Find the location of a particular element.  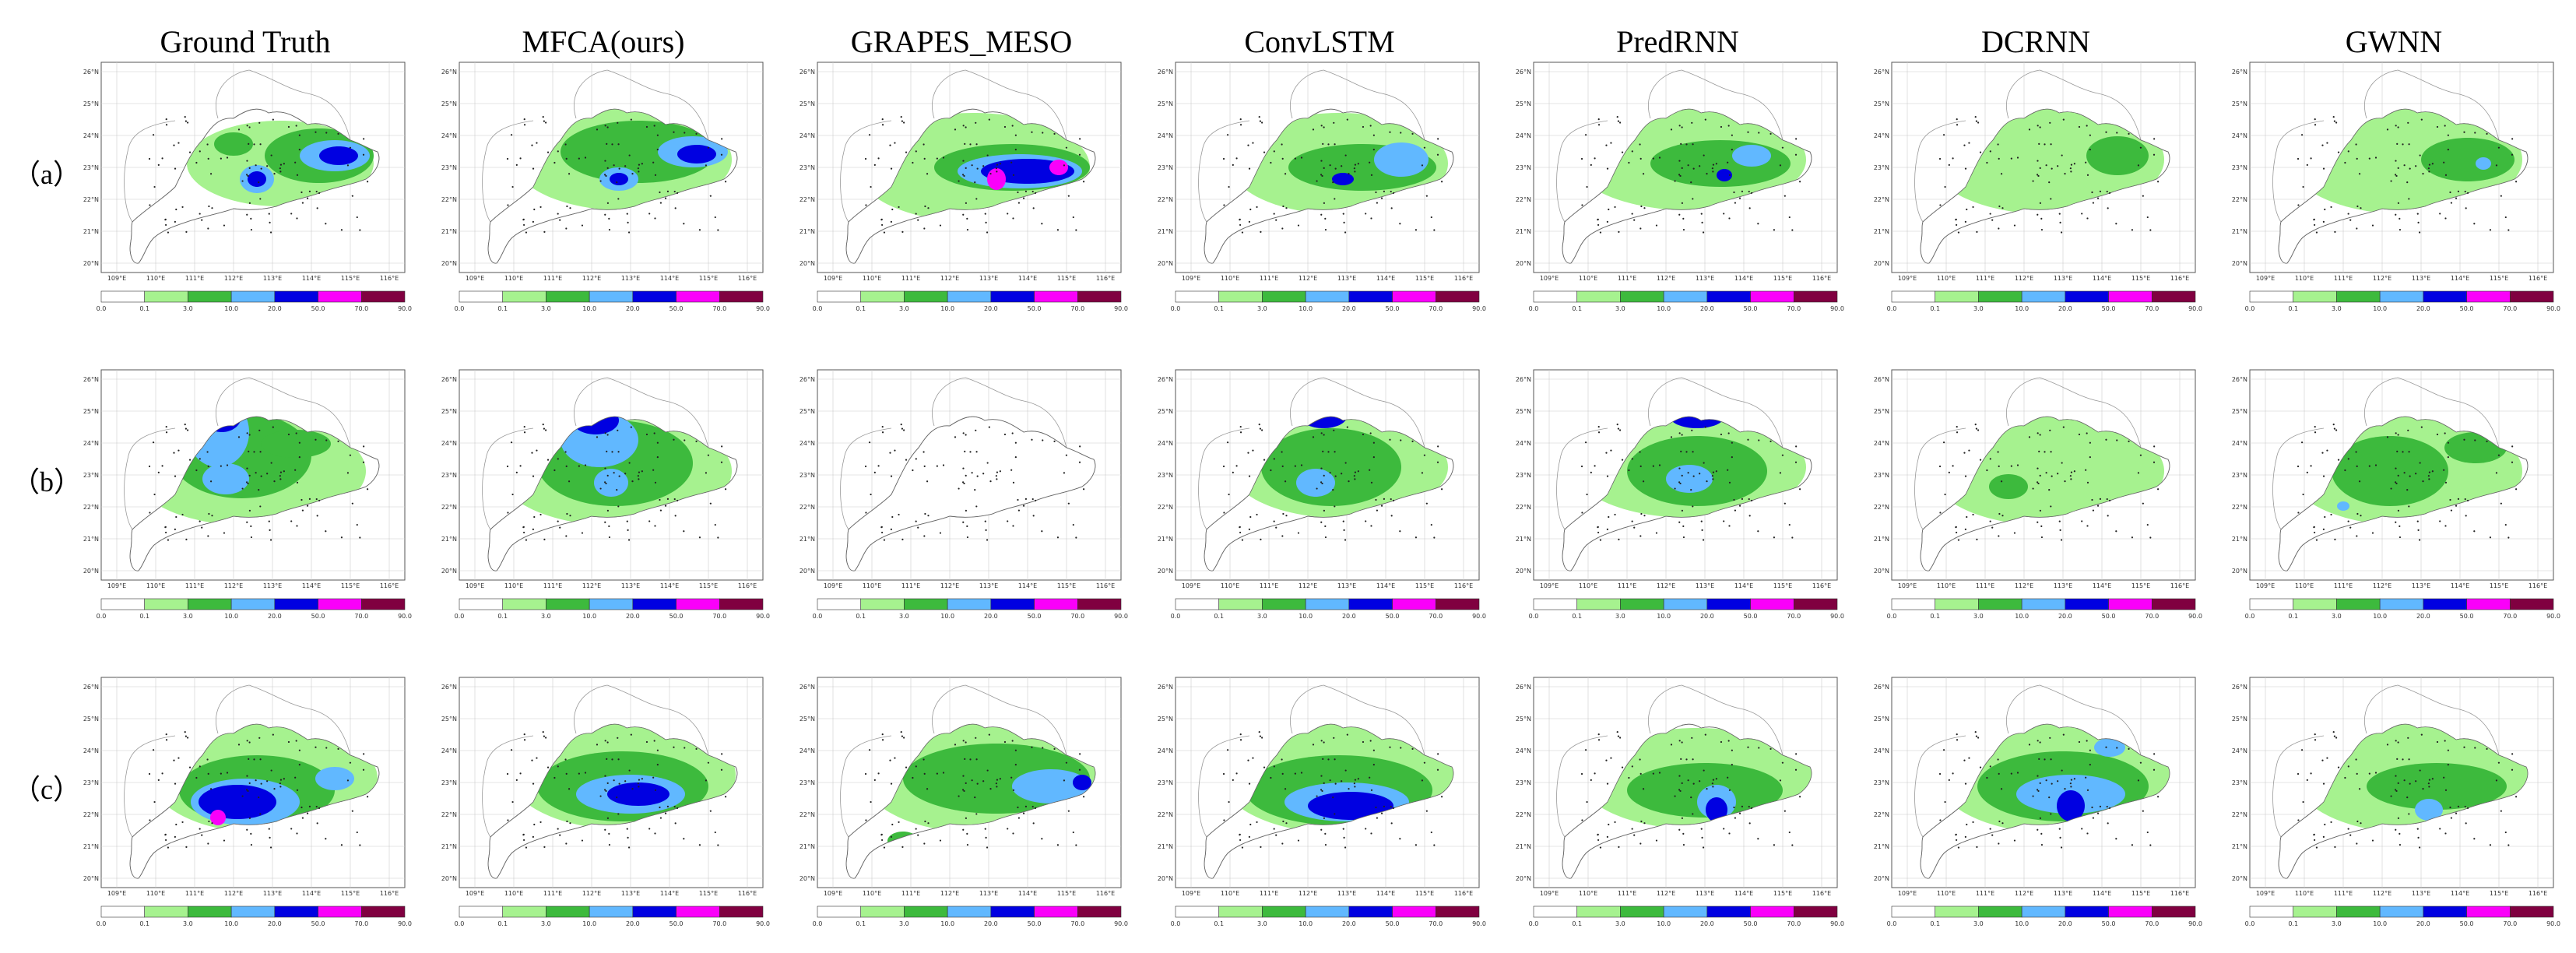

lat-tick-label: 20°N is located at coordinates (449, 263).